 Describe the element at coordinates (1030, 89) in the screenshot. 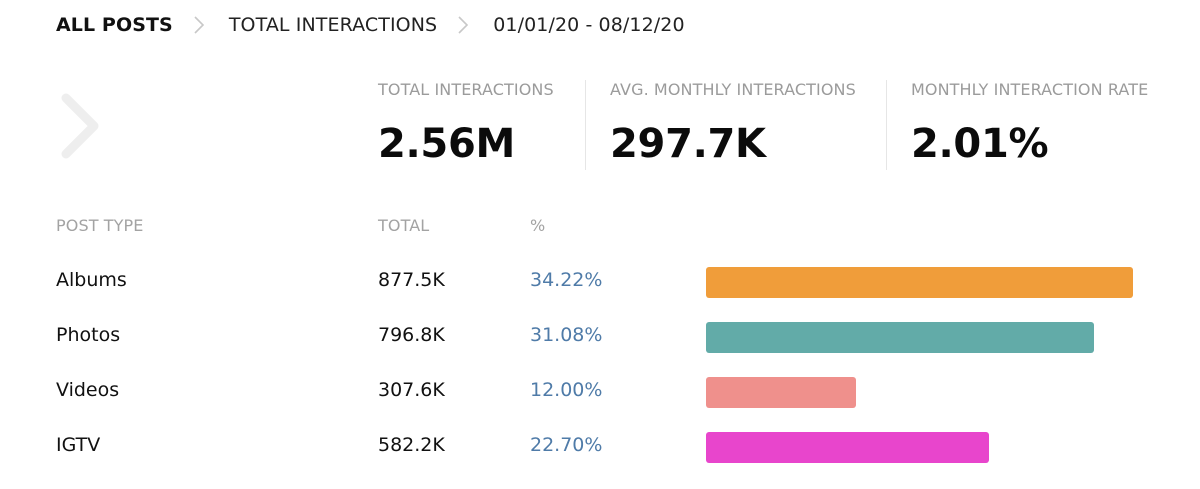

I see `stat-label: MONTHLY INTERACTION RATE` at that location.